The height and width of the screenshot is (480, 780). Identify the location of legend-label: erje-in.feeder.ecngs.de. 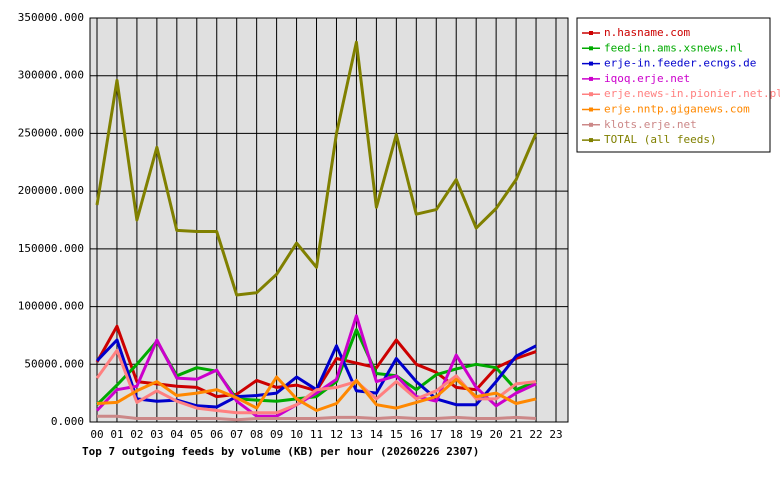
(680, 63).